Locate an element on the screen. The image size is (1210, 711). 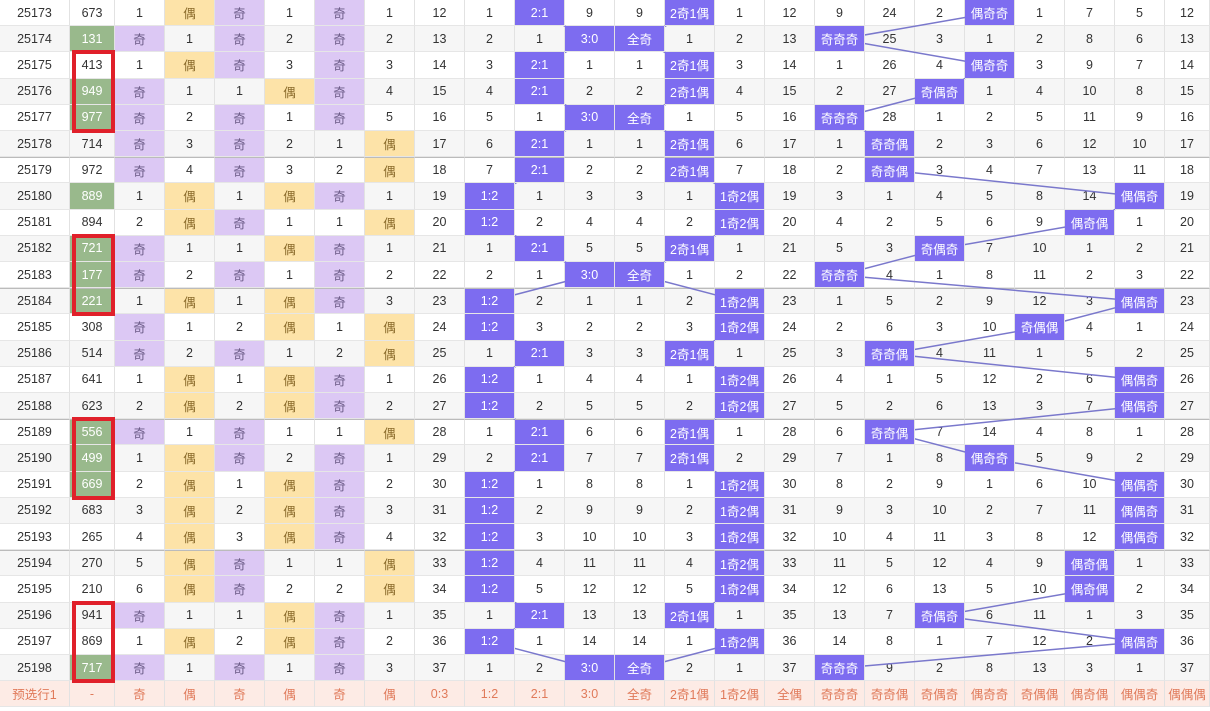
cell: 36 is located at coordinates (440, 641).